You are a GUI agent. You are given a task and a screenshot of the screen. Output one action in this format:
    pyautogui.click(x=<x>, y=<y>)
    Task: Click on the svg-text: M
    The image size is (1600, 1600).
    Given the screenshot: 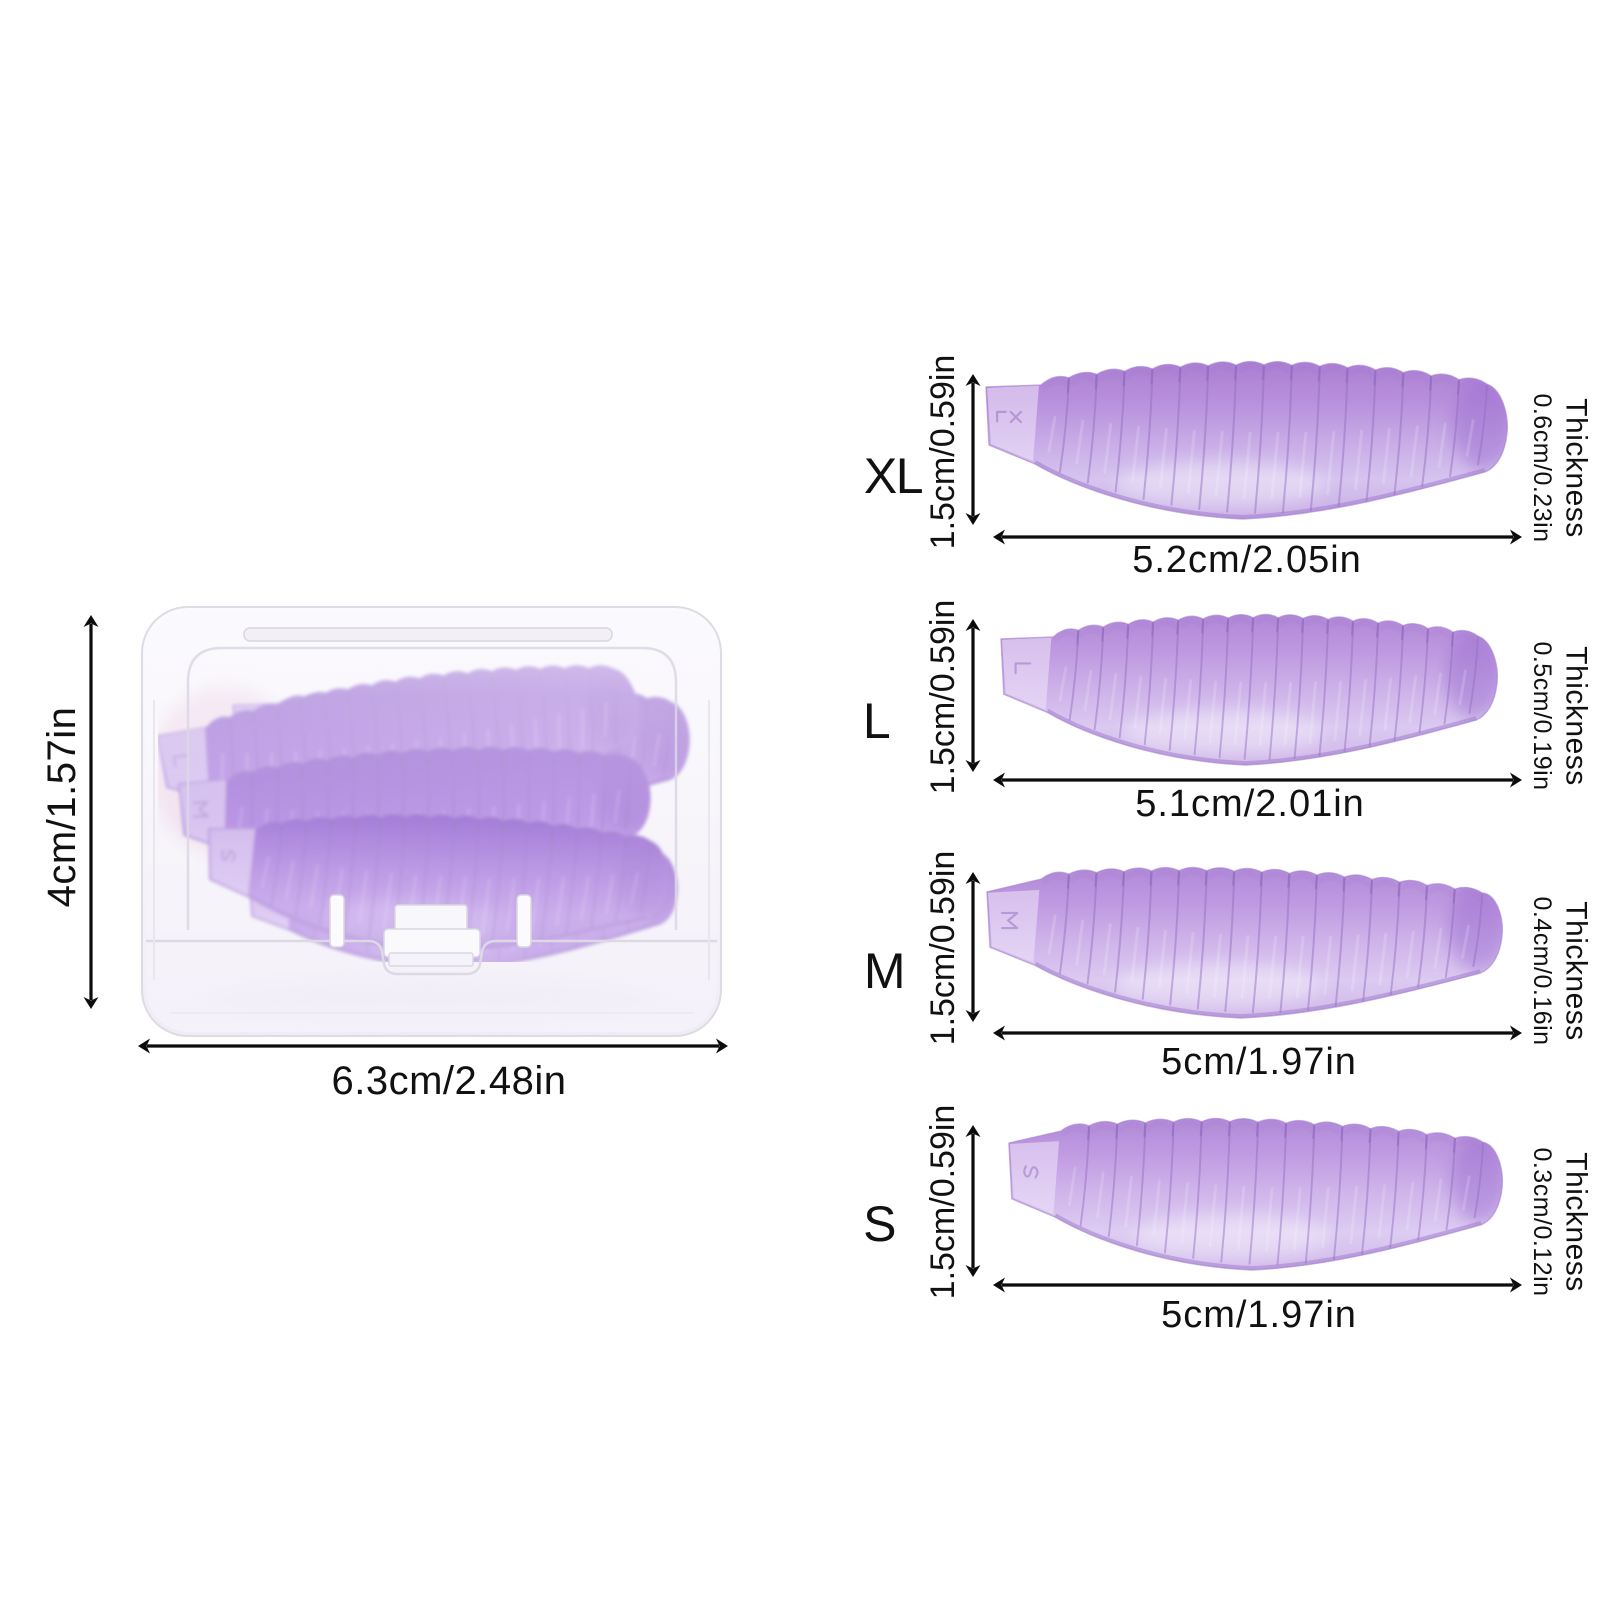 What is the action you would take?
    pyautogui.click(x=884, y=971)
    